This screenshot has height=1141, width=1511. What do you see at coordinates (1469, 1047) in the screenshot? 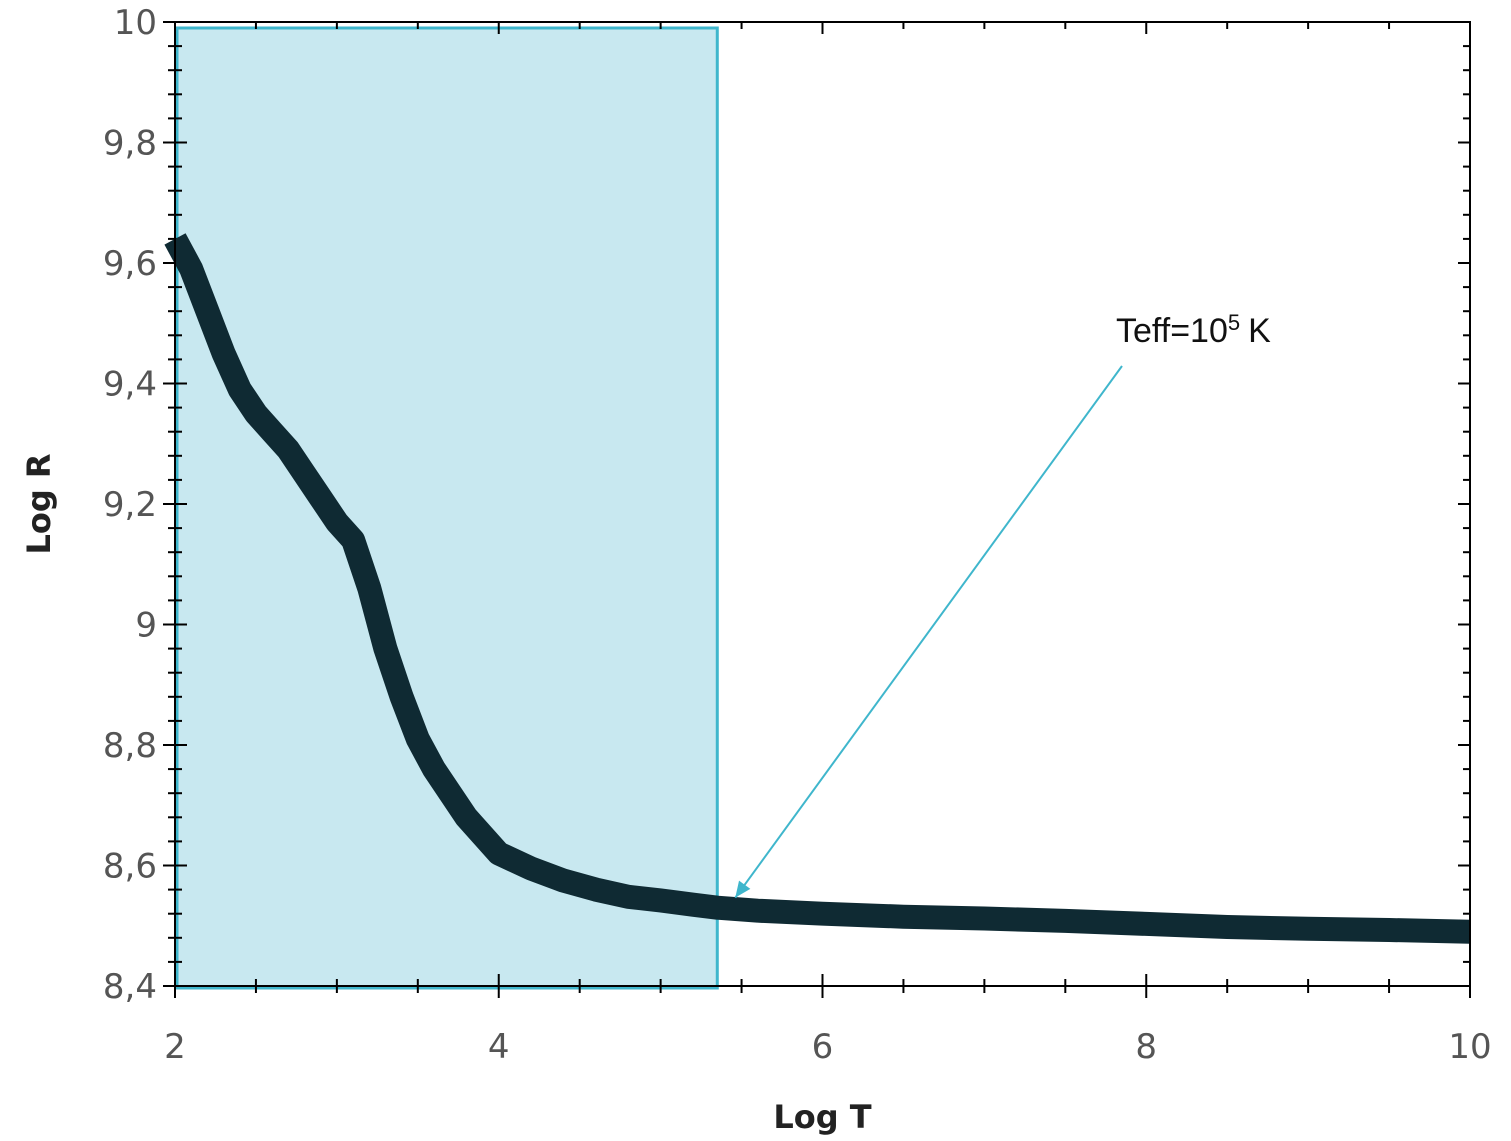
I see `x-tick-label: 10` at bounding box center [1469, 1047].